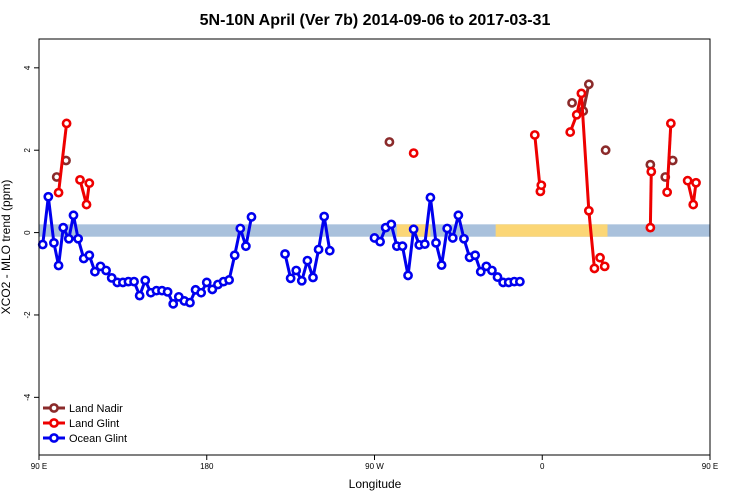  What do you see at coordinates (374, 466) in the screenshot?
I see `x-tick-label: 90 W` at bounding box center [374, 466].